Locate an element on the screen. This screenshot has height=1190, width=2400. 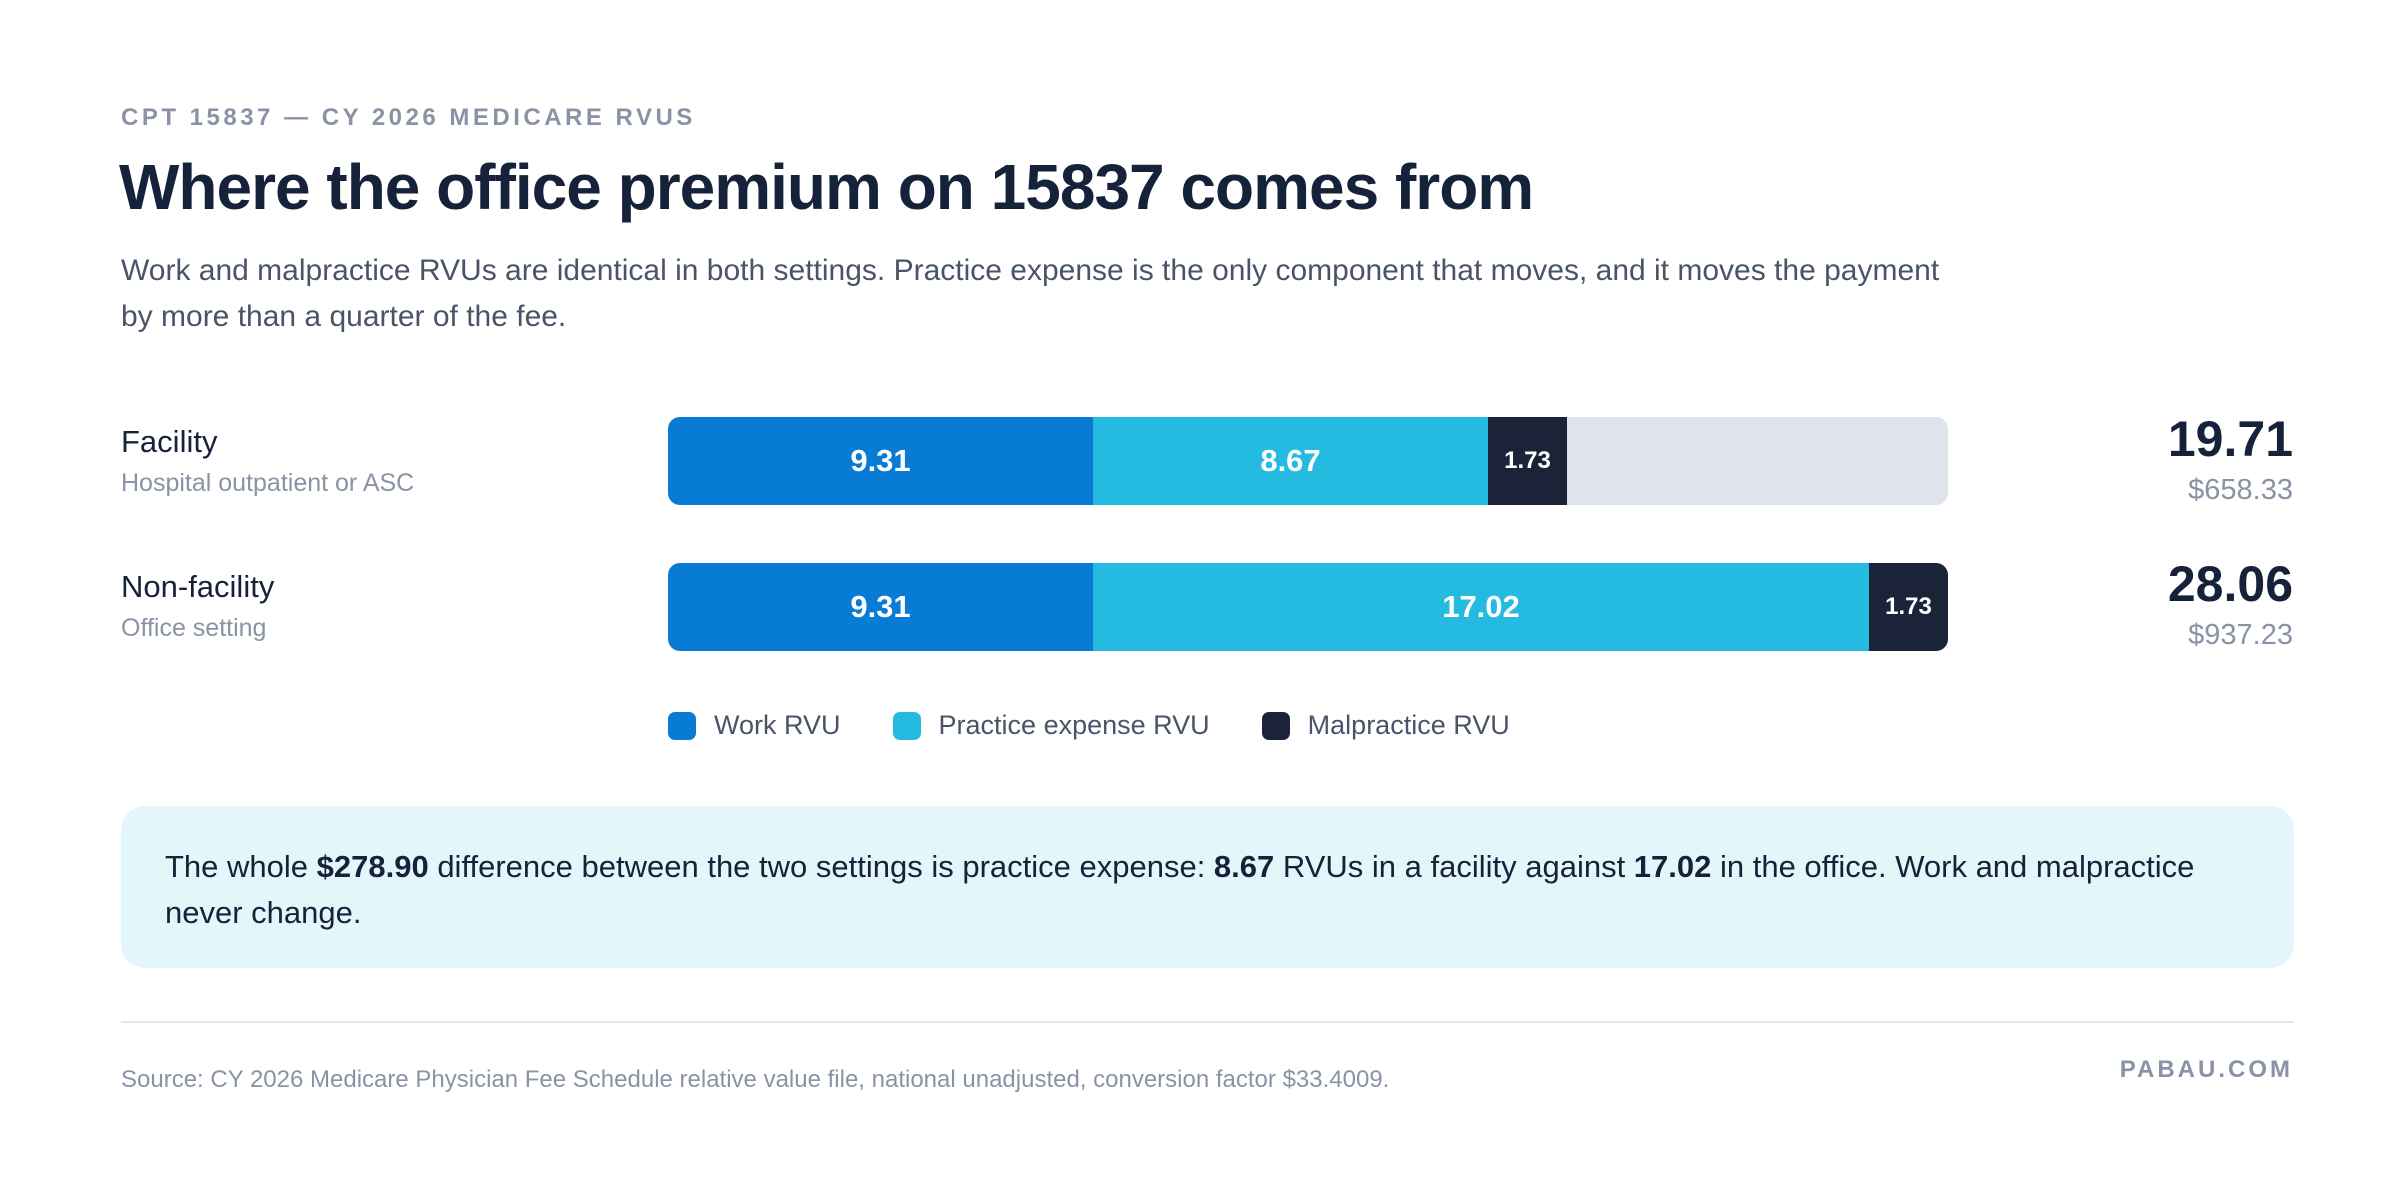
total-rvu: 19.71 is located at coordinates (2230, 439).